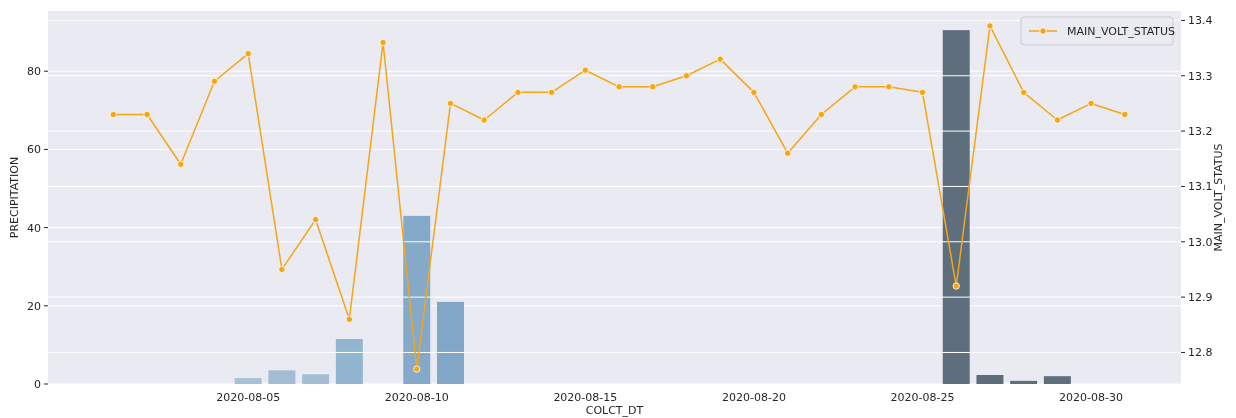 The height and width of the screenshot is (418, 1236). I want to click on x-tick-label: 2020-08-20, so click(753, 397).